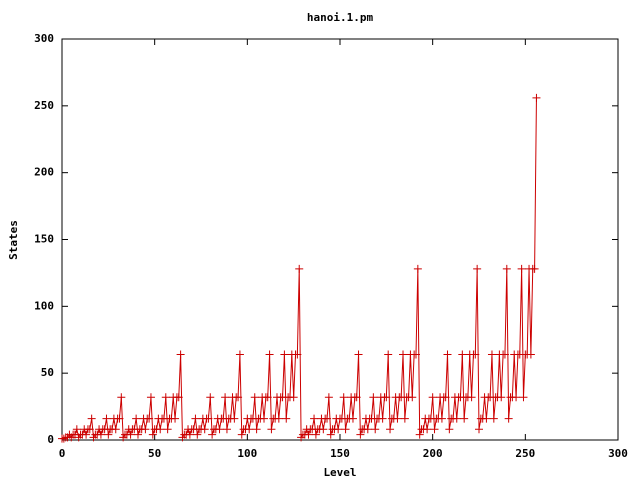 This screenshot has height=480, width=640. What do you see at coordinates (154, 453) in the screenshot?
I see `x-tick-label: 50` at bounding box center [154, 453].